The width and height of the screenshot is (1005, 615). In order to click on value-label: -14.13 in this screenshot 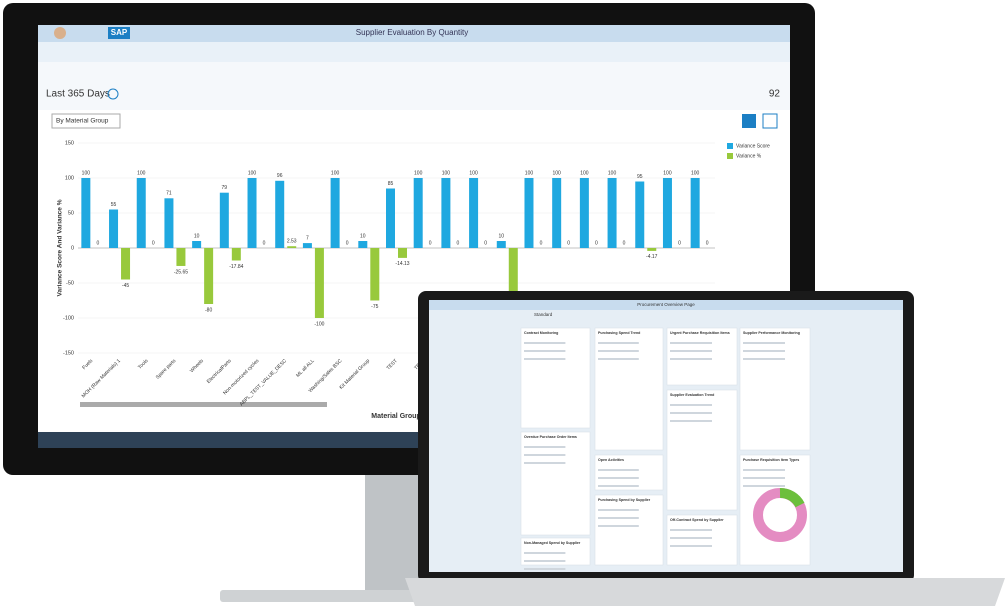, I will do `click(402, 264)`.